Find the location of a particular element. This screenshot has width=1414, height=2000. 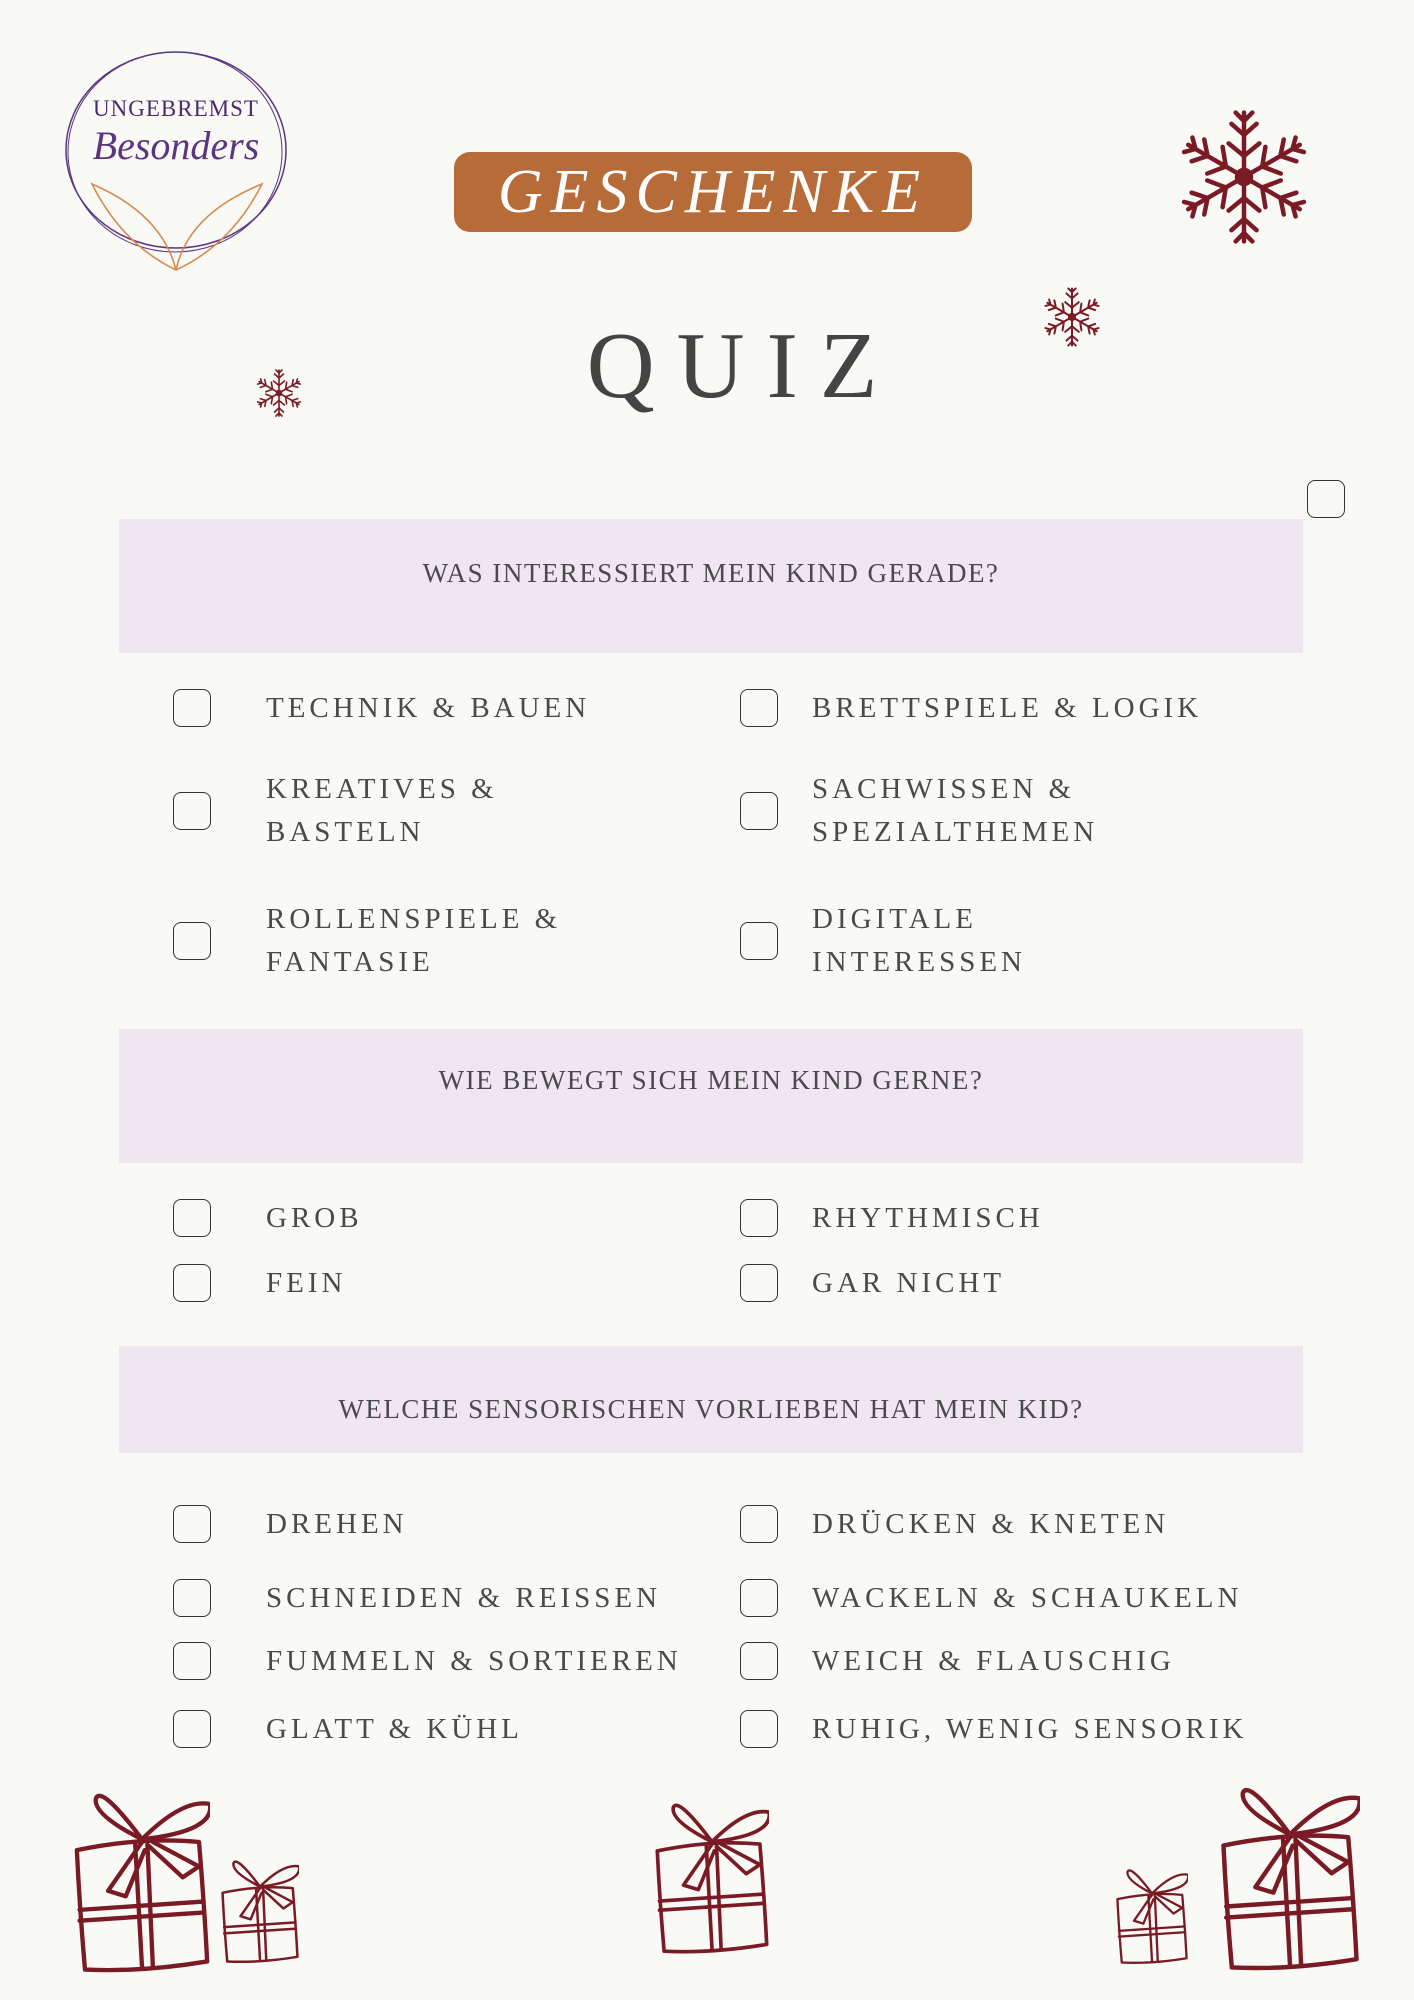

option-label: RHYTHMISCH is located at coordinates (928, 1217).